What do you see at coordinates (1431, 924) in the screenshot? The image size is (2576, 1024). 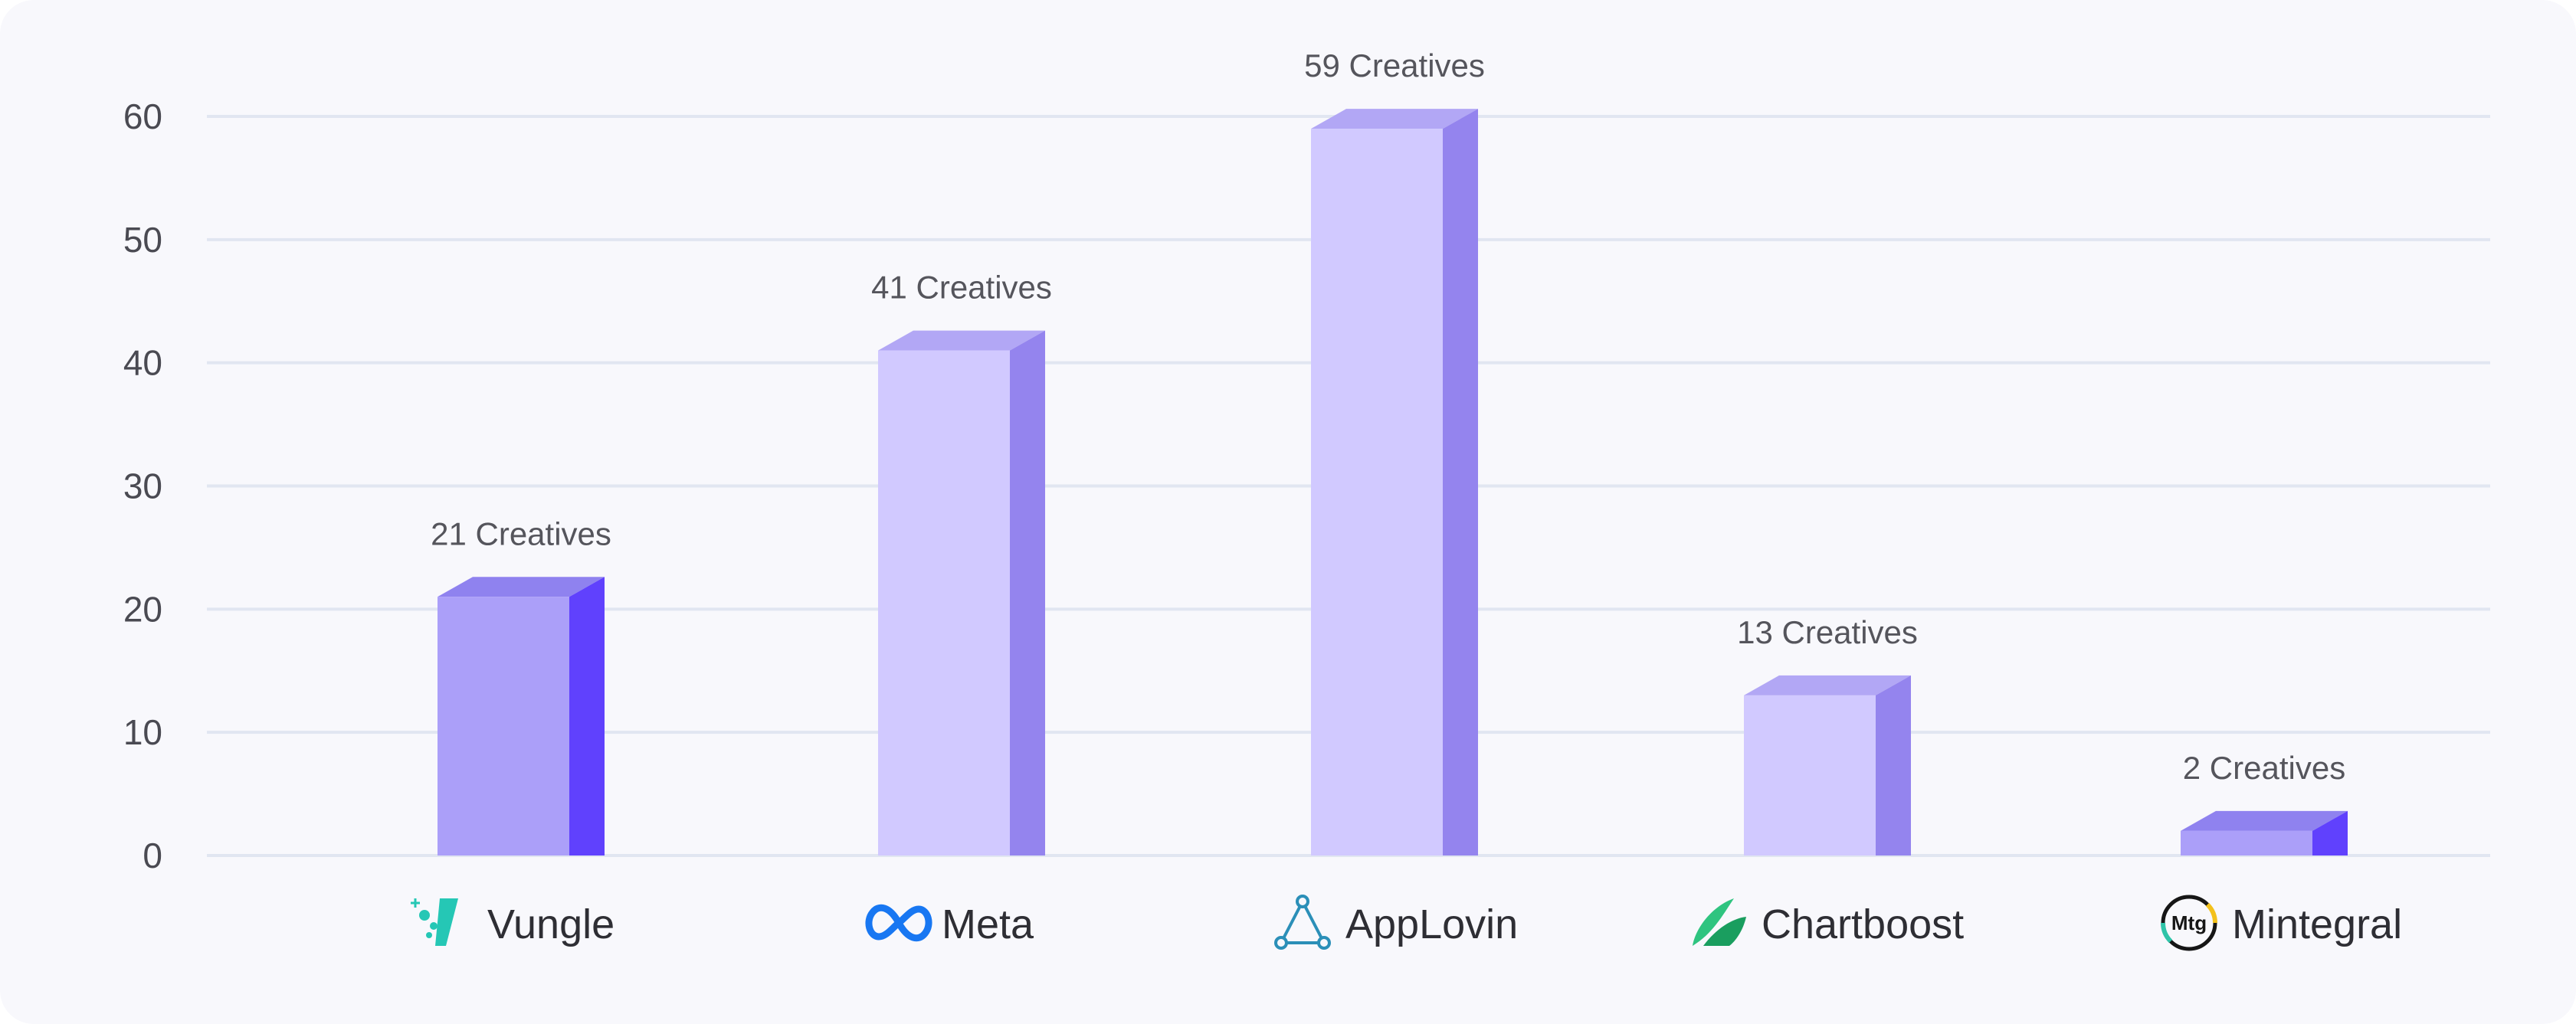 I see `x-tick-label: AppLovin` at bounding box center [1431, 924].